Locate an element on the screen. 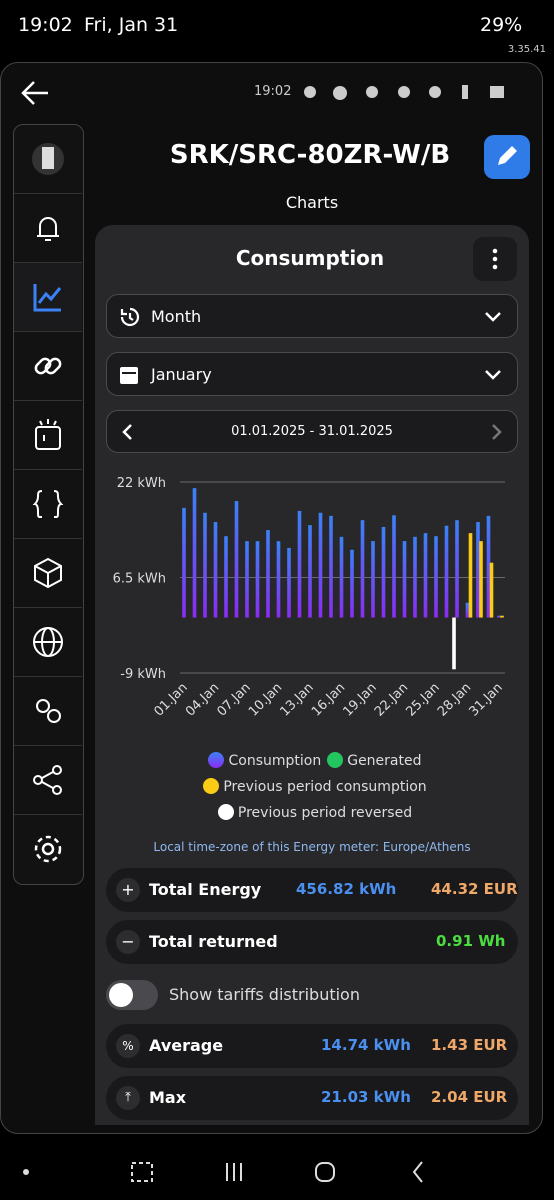 Image resolution: width=554 pixels, height=1200 pixels. device-icon is located at coordinates (48, 159).